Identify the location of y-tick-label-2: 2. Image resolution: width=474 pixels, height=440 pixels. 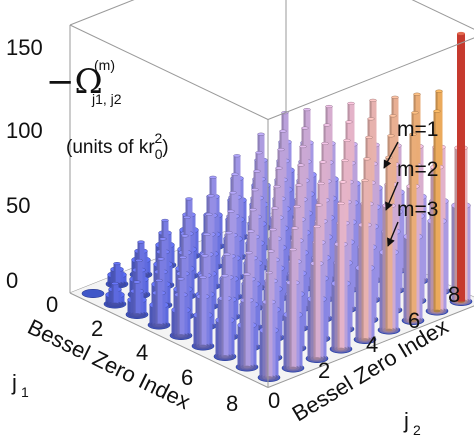
(324, 370).